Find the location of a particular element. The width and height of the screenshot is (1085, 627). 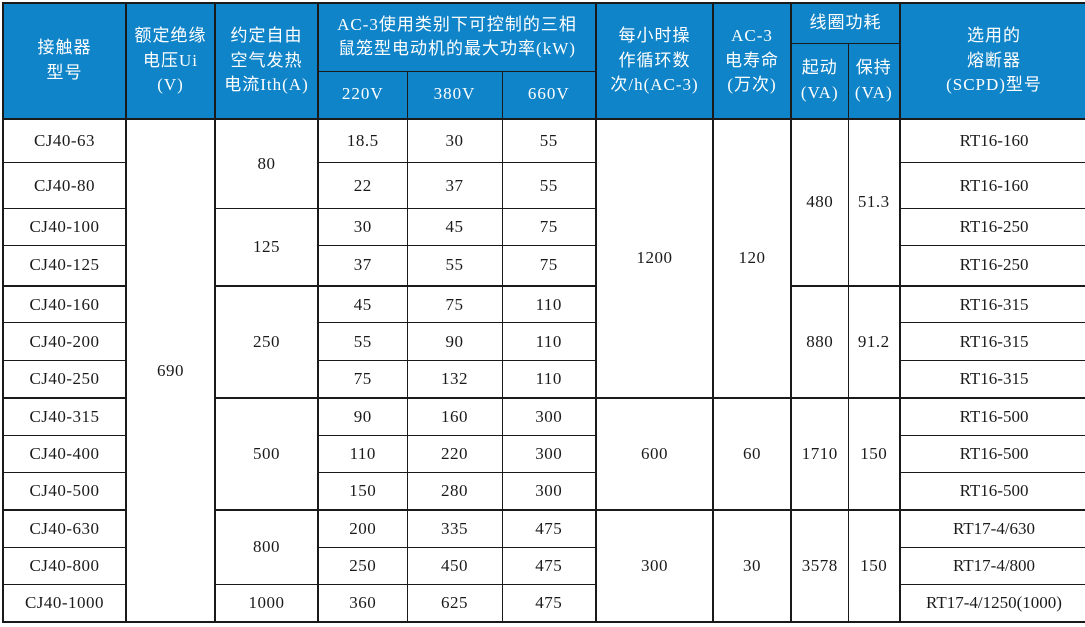

table-row: CJ40-800 250 450 475 RT17-4/800 is located at coordinates (543, 566).